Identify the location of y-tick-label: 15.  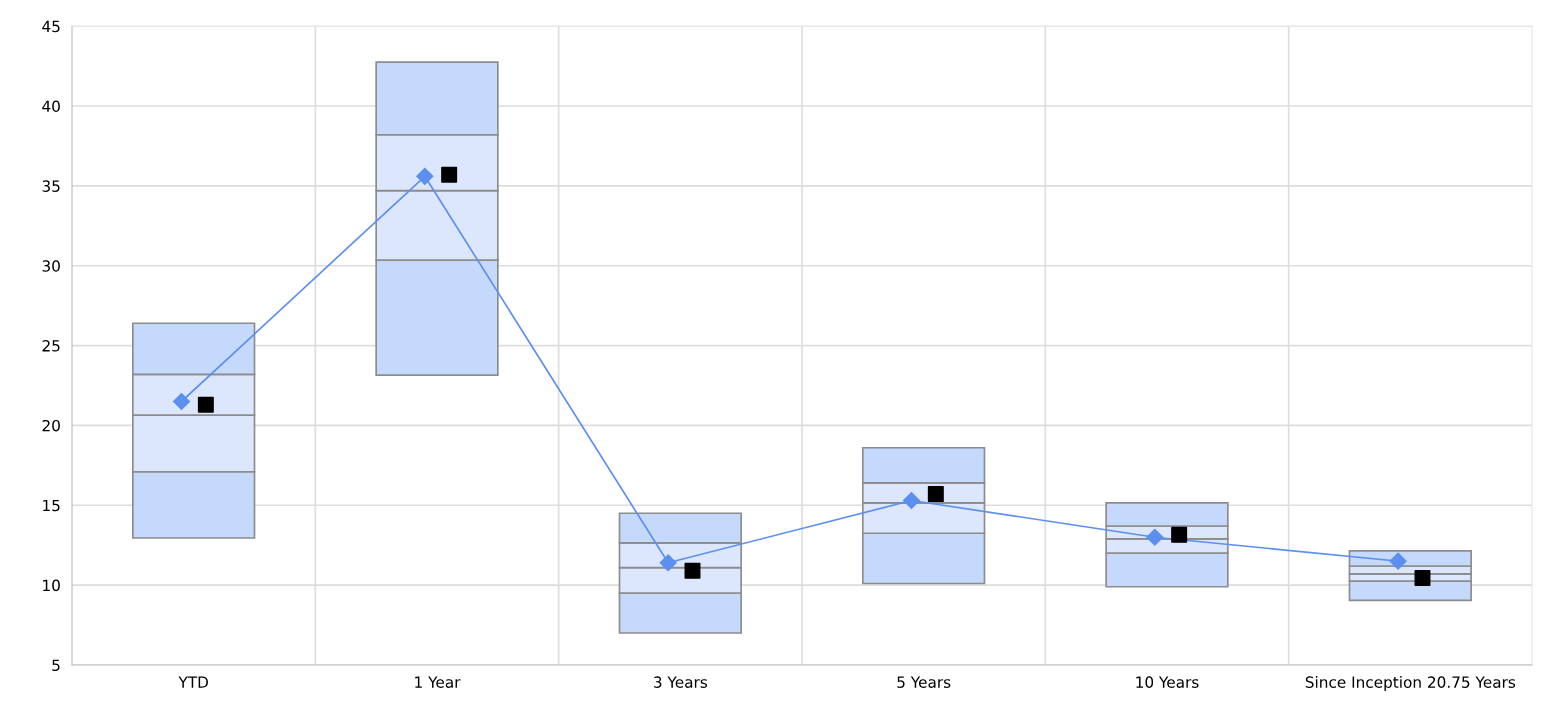
(51, 505).